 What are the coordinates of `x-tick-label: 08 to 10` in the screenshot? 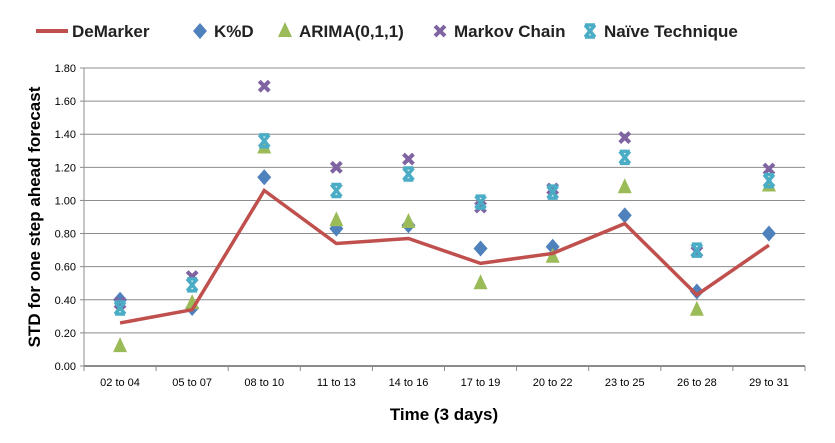 It's located at (264, 383).